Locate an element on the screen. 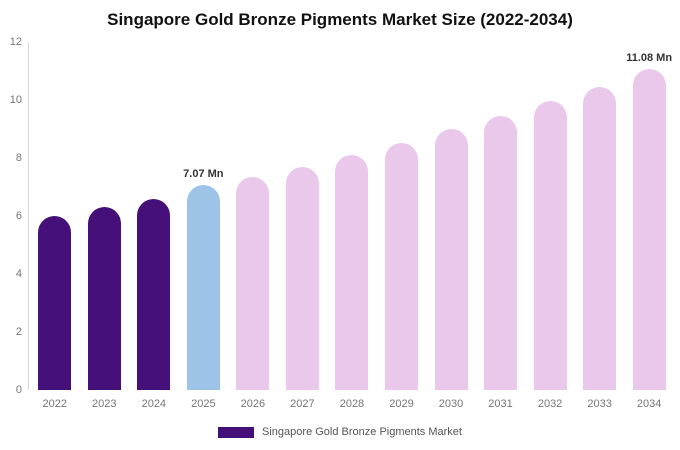 The image size is (680, 450). bar-2034 is located at coordinates (649, 229).